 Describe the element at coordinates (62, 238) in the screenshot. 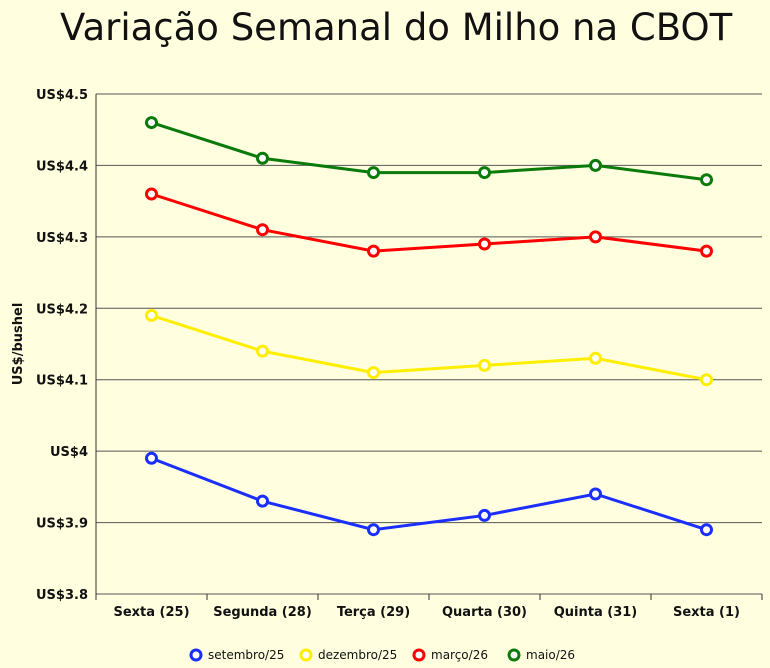

I see `y-tick-label: US$4.3` at that location.